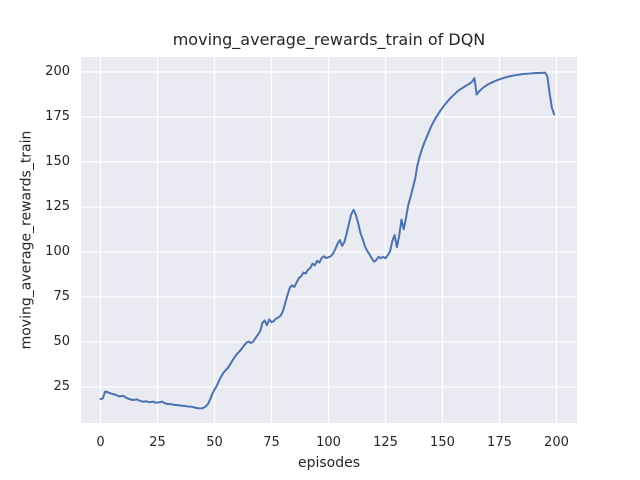  What do you see at coordinates (271, 442) in the screenshot?
I see `x-tick-label: 75` at bounding box center [271, 442].